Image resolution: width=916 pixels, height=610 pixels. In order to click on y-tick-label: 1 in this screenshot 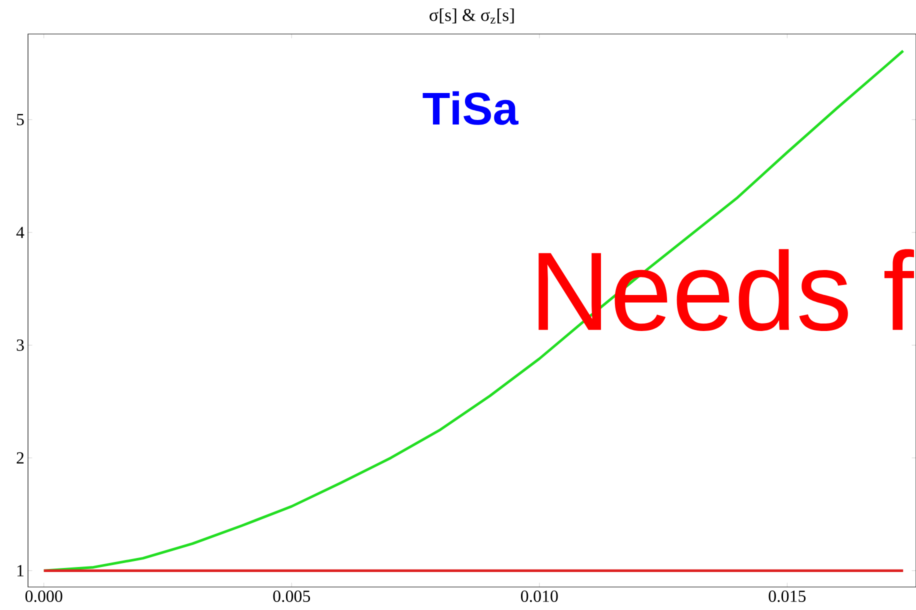, I will do `click(20, 570)`.